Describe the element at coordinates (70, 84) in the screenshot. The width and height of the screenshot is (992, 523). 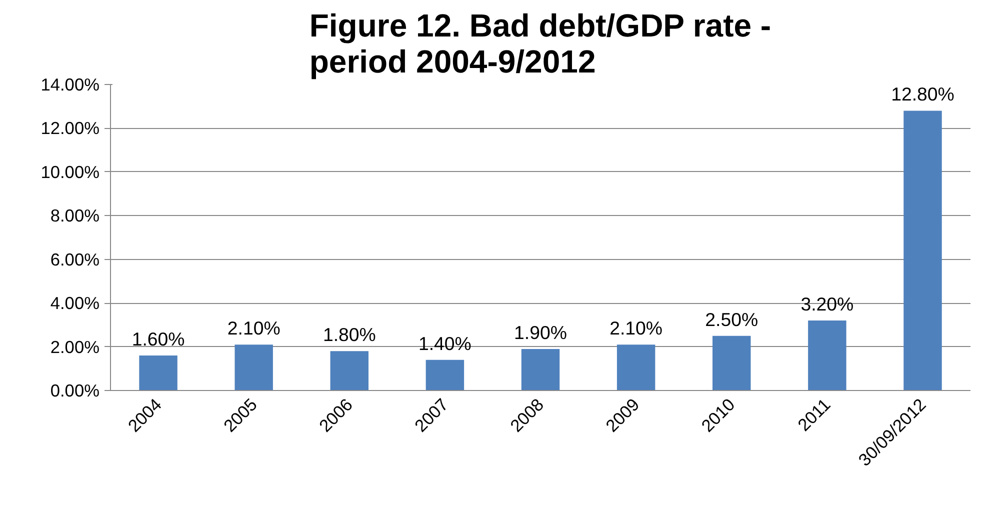
I see `y-tick-label: 14.00%` at that location.